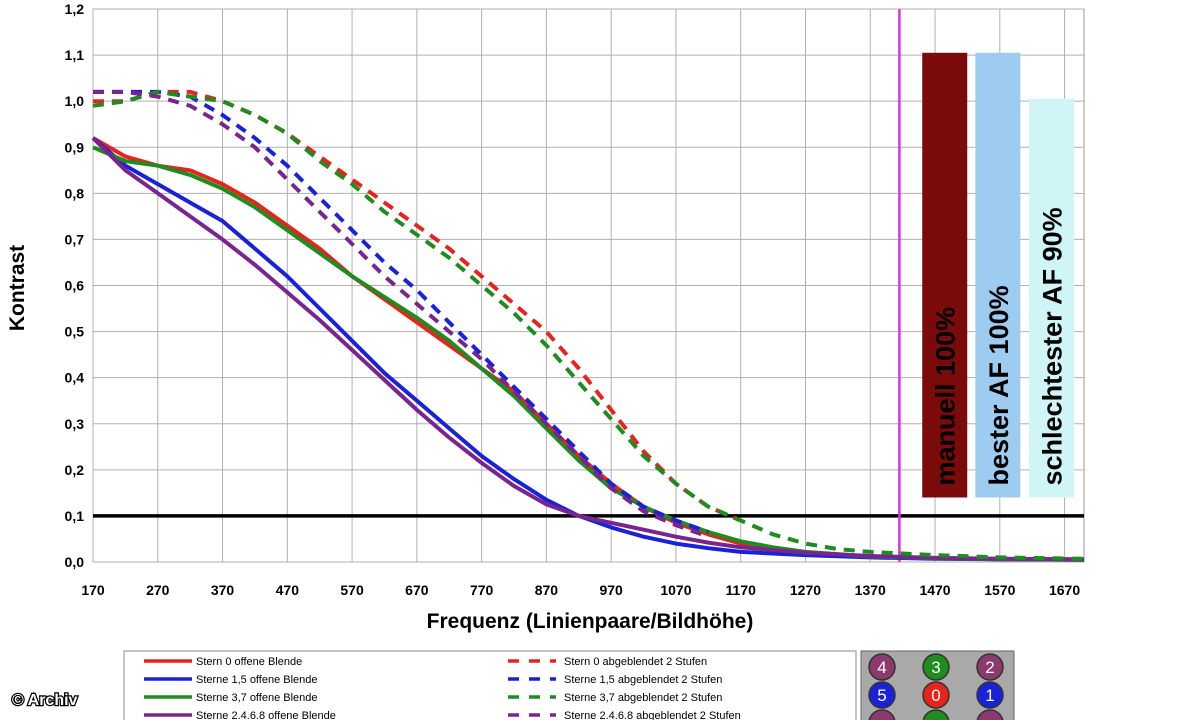 The width and height of the screenshot is (1200, 720). I want to click on af-bar-label: schlechtester AF 90%, so click(1053, 346).